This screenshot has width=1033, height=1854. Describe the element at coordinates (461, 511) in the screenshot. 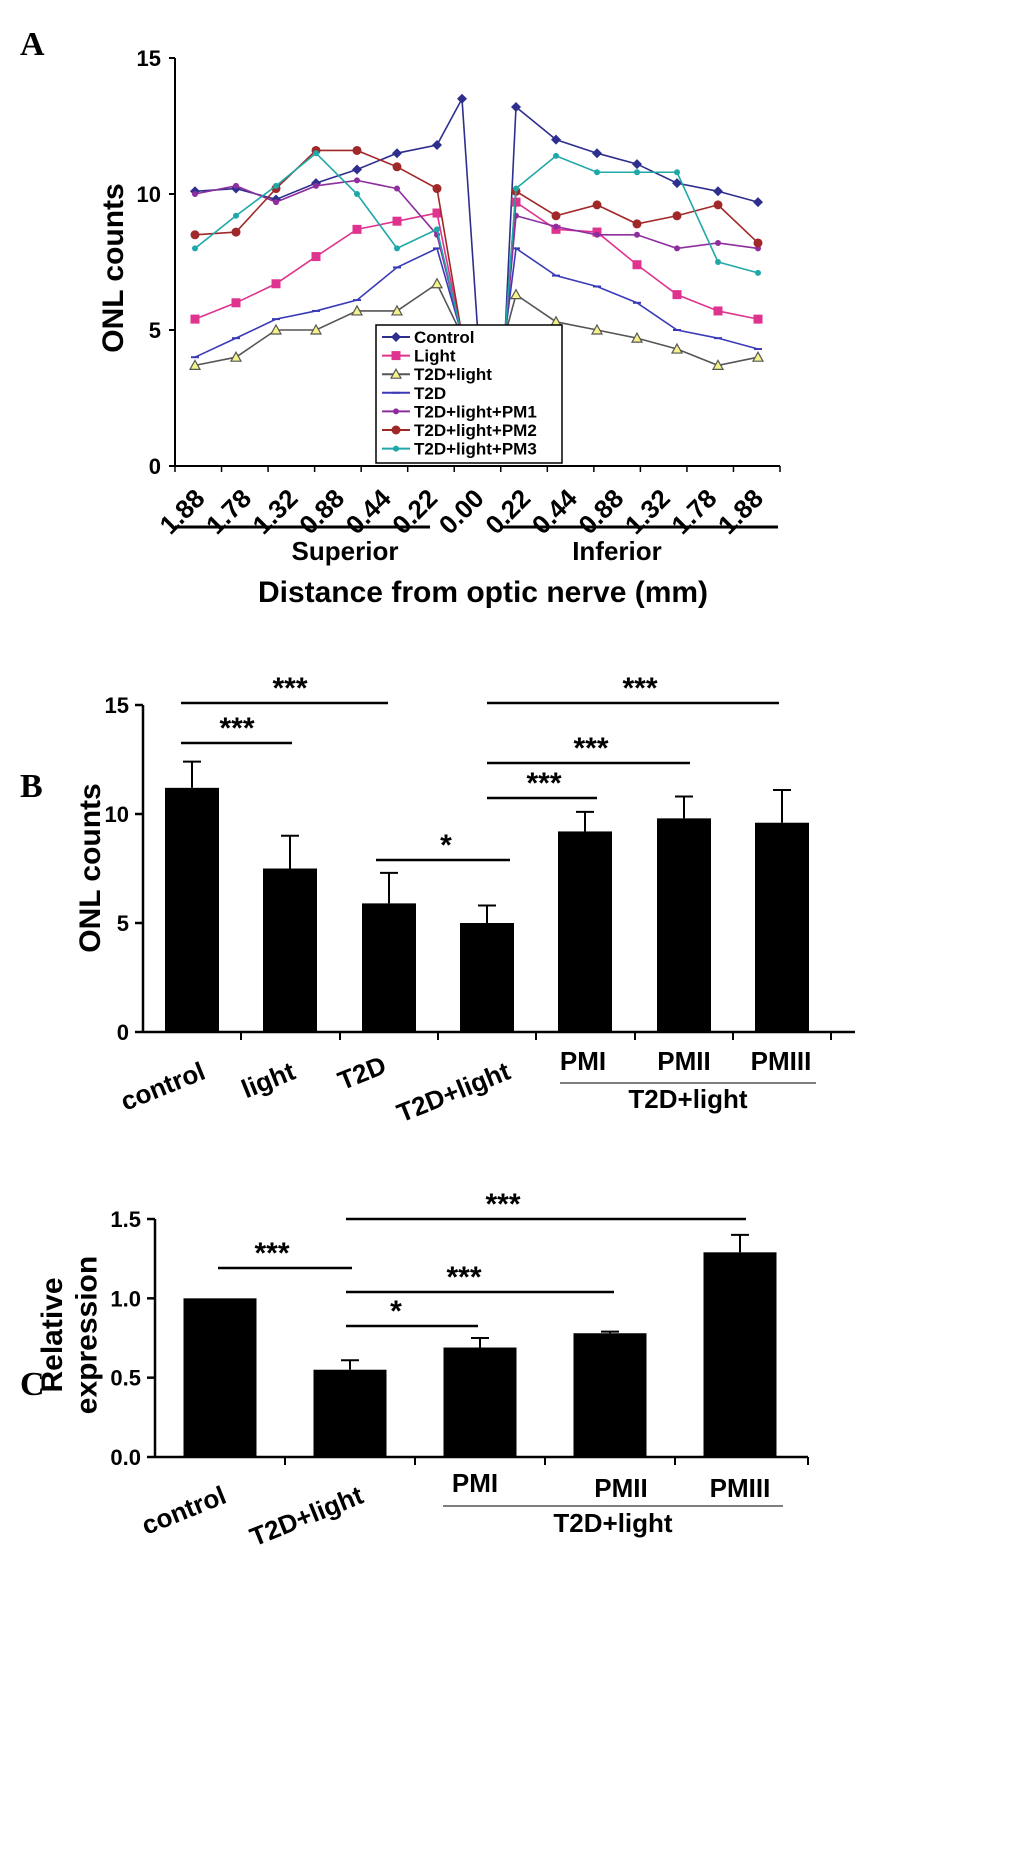

I see `x-tick-label: 0.00` at that location.